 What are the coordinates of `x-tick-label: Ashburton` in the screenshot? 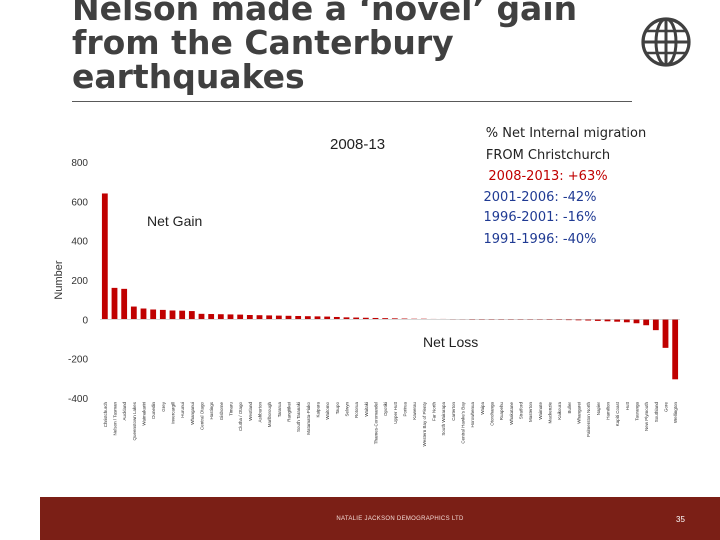 It's located at (260, 412).